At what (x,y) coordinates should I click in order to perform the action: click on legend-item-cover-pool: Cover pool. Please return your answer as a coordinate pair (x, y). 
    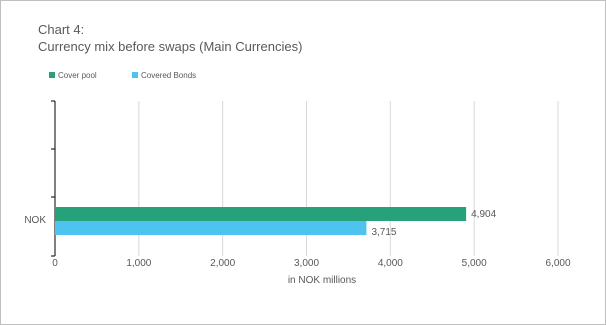
    Looking at the image, I should click on (73, 75).